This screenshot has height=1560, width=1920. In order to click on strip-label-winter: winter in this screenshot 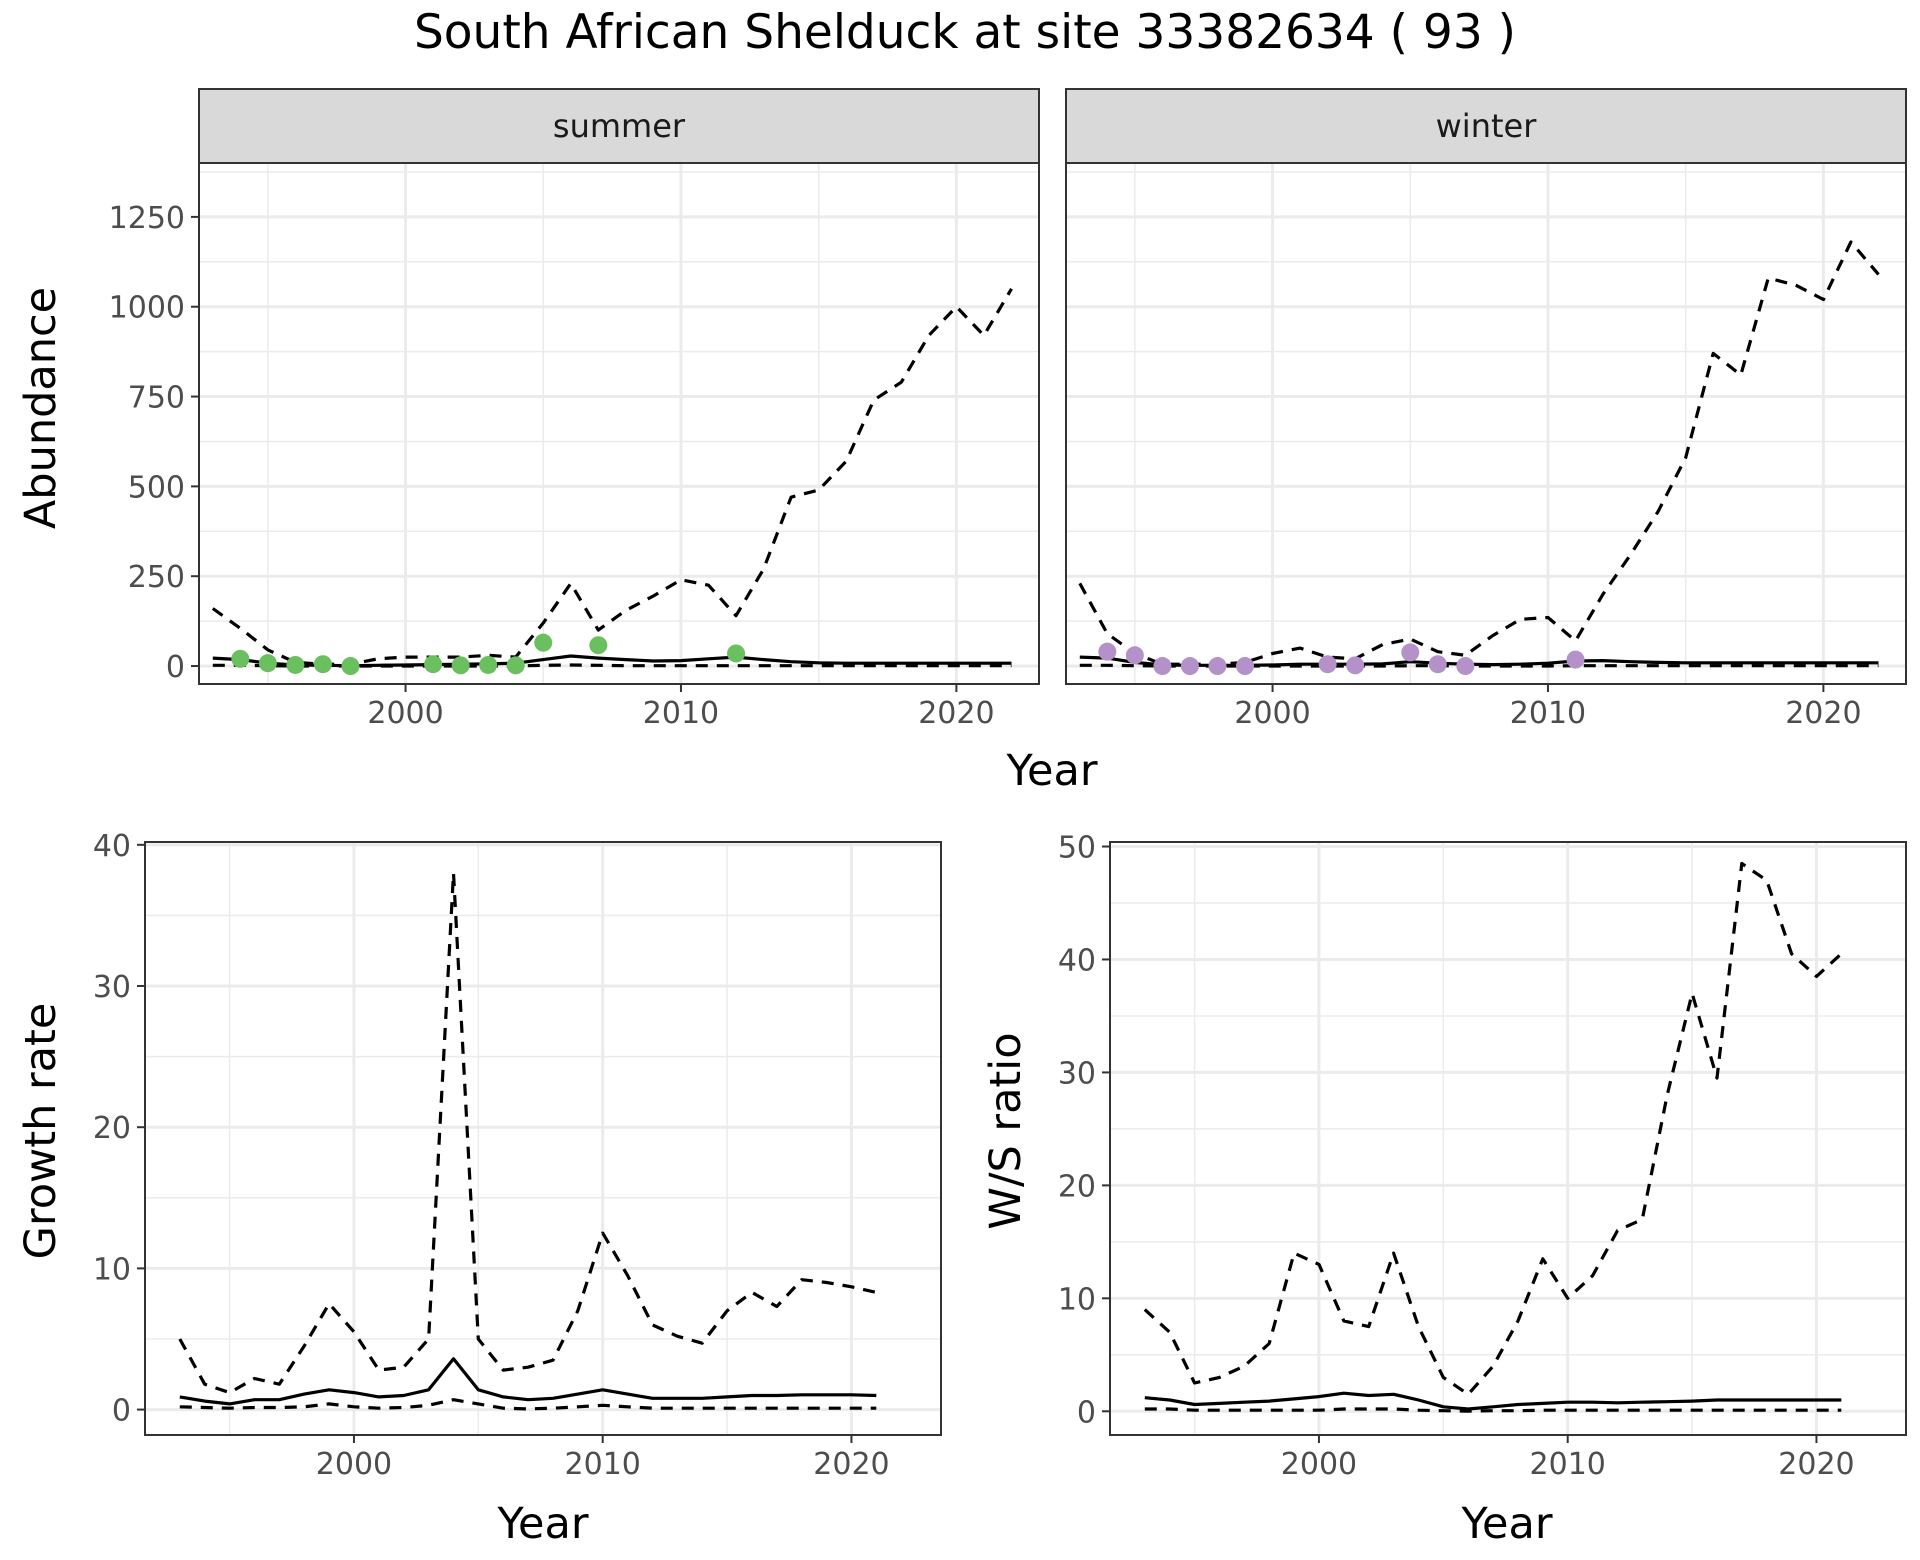, I will do `click(1487, 126)`.